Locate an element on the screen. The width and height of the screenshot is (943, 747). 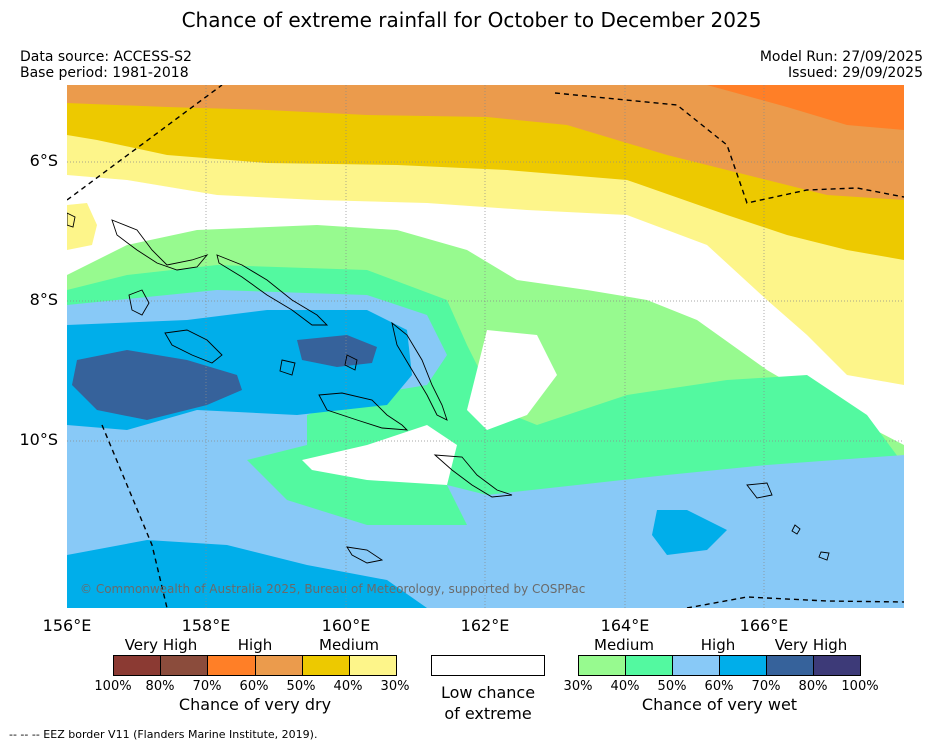
legend-dry-tick: 30% is located at coordinates (395, 686).